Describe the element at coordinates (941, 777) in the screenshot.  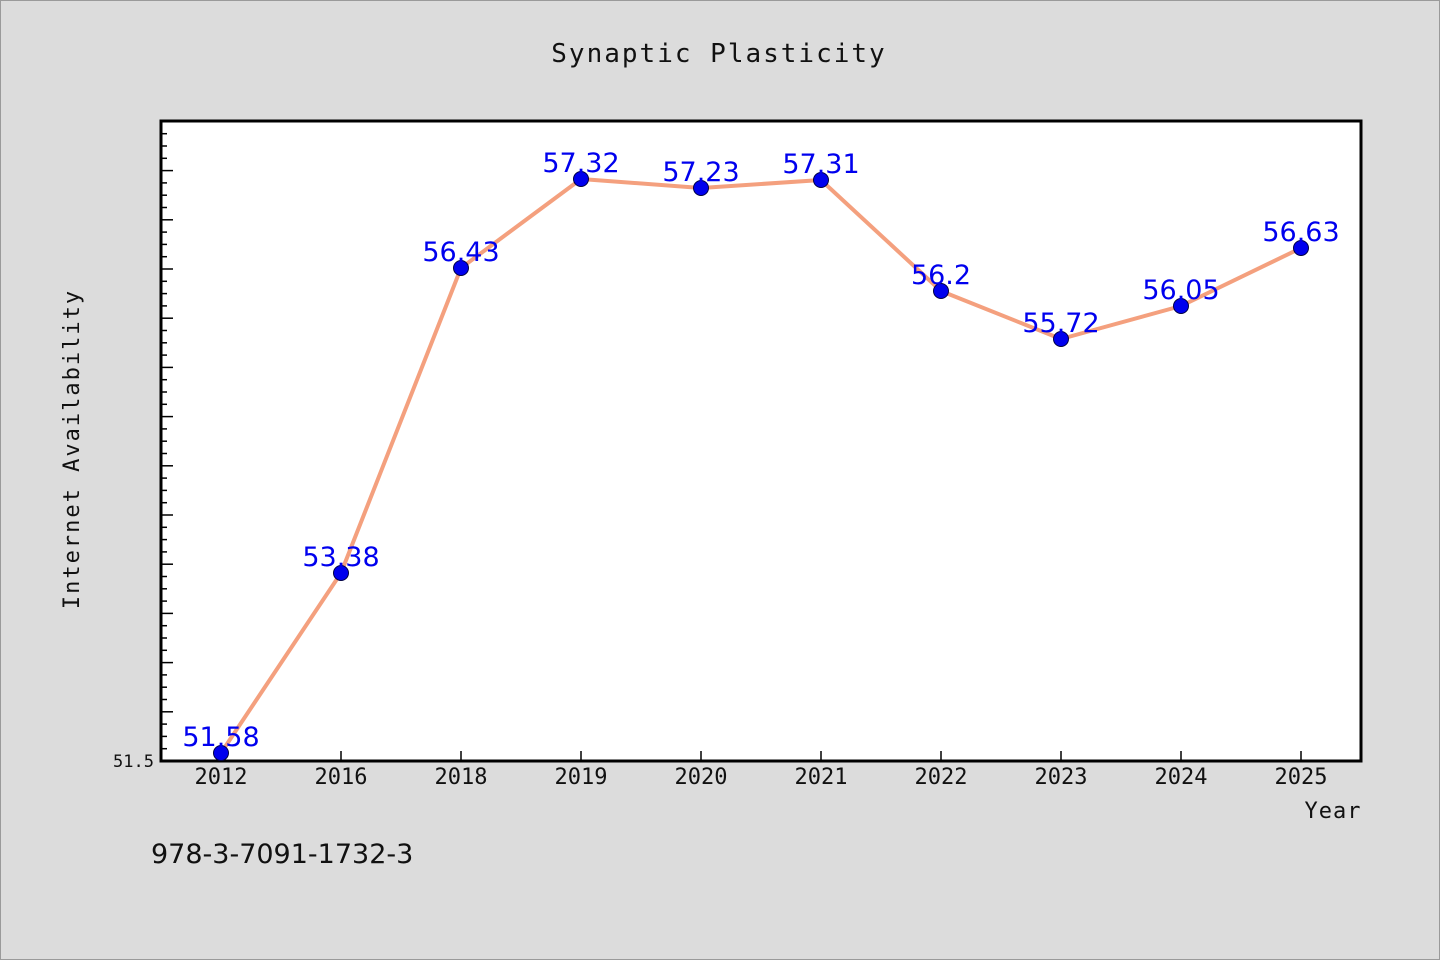
I see `x-tick-label: 2022` at that location.